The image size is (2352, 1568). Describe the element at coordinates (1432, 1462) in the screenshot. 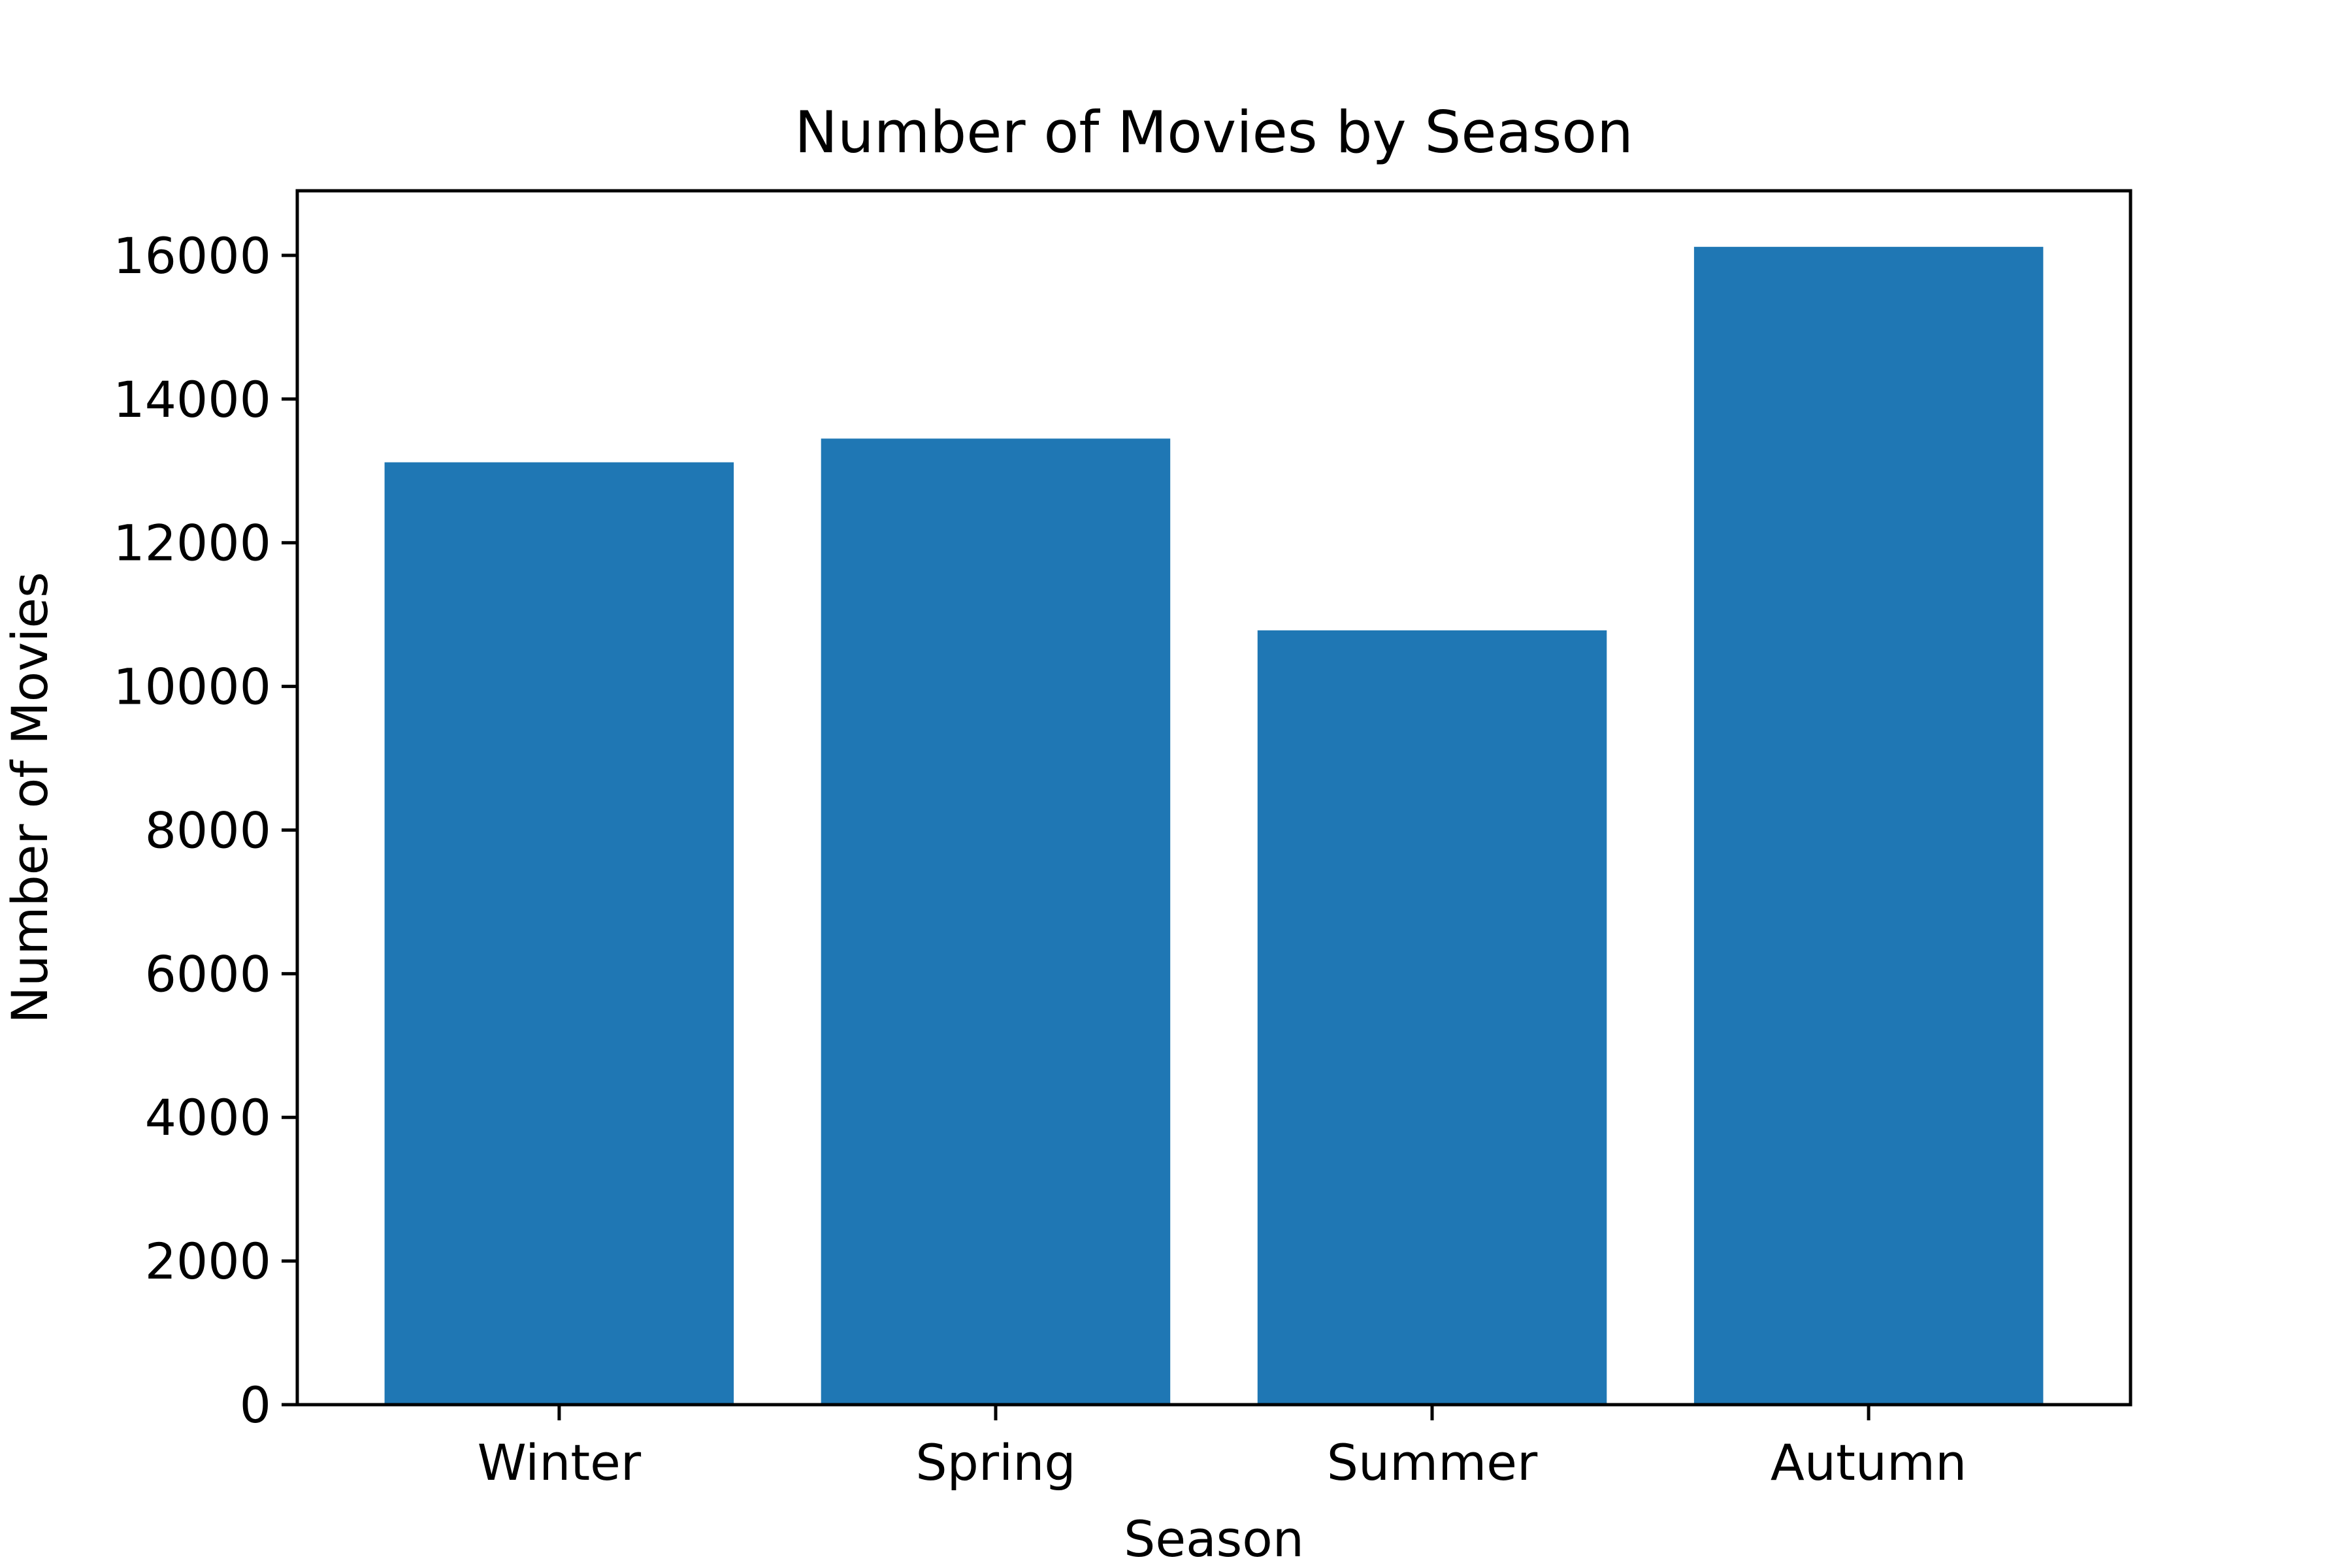

I see `x-tick-label-summer: Summer` at that location.